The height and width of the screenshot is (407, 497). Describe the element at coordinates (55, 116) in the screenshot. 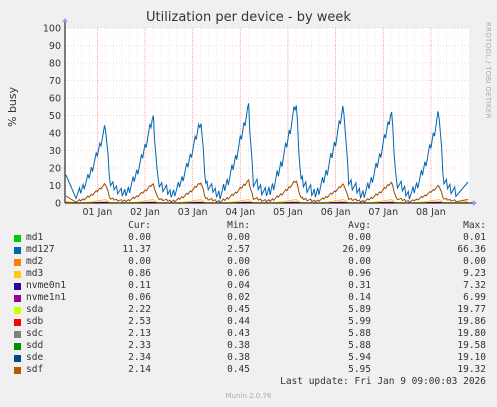

I see `y-tick-label: 50` at that location.